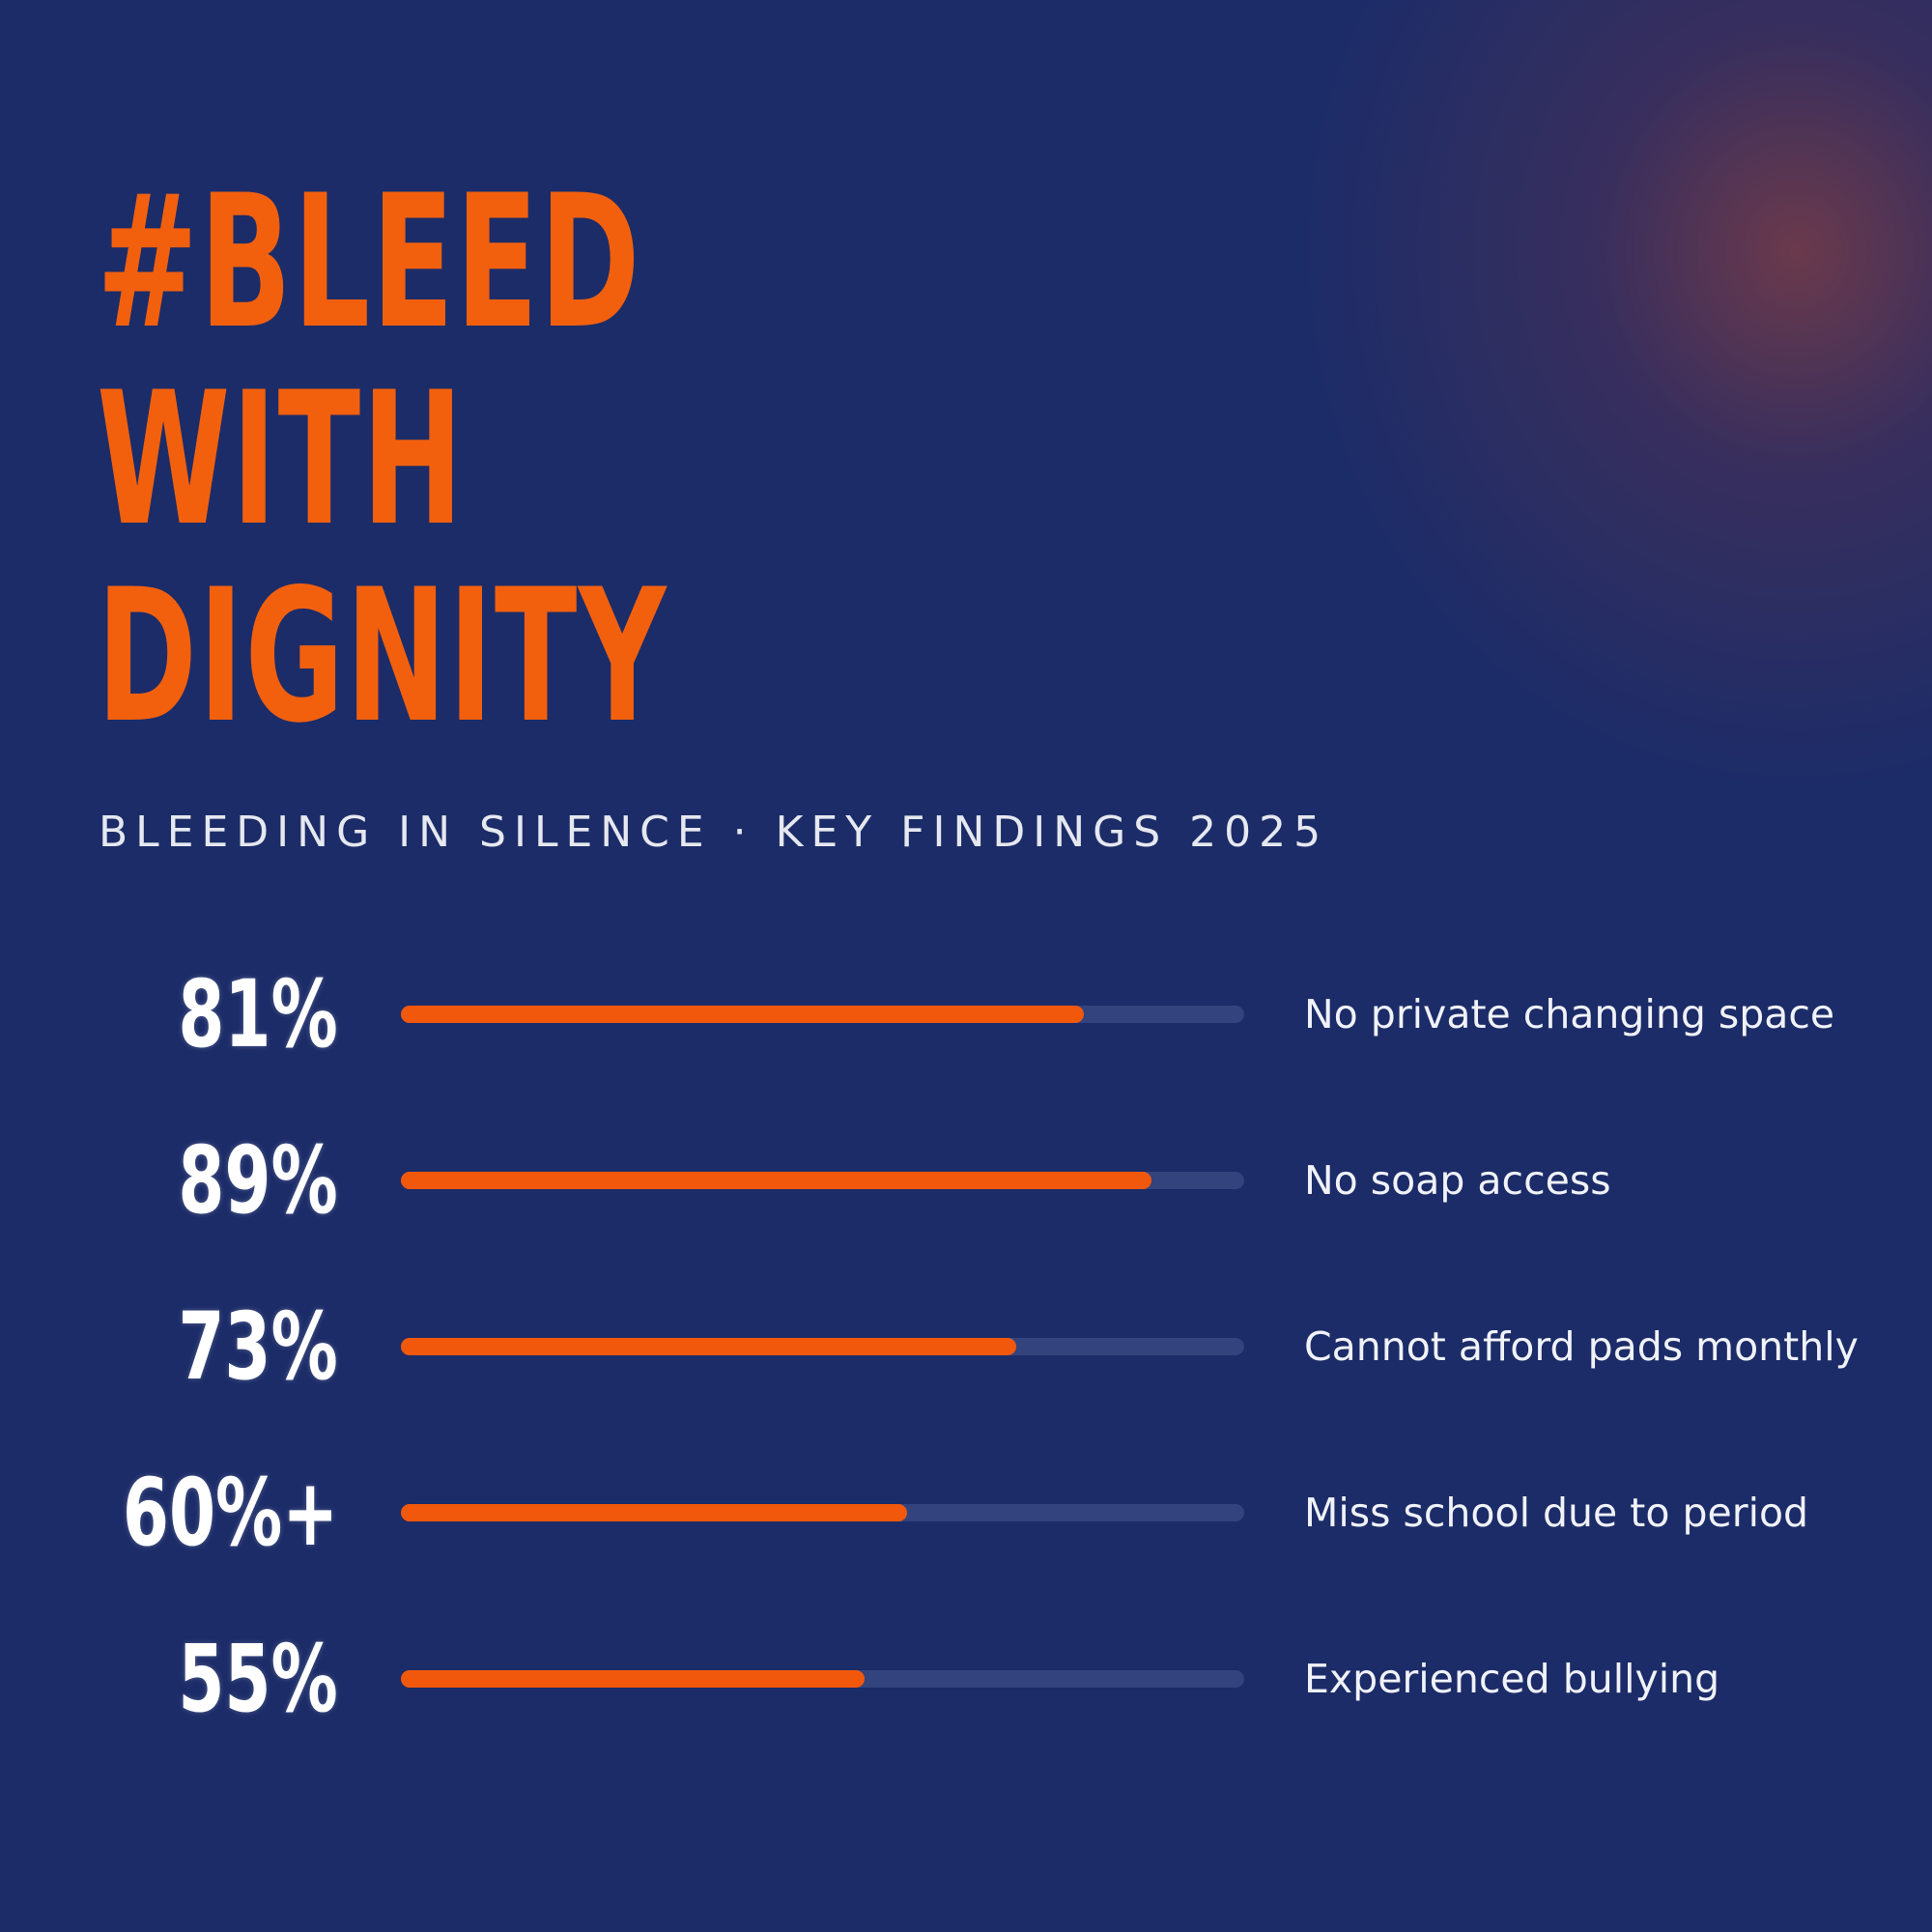 This screenshot has height=1932, width=1932. Describe the element at coordinates (369, 262) in the screenshot. I see `headline-line-1: #BLEED` at that location.